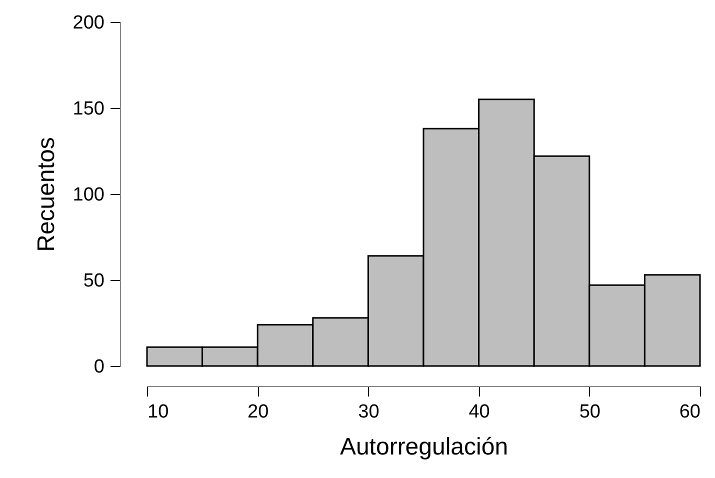 Image resolution: width=715 pixels, height=478 pixels. What do you see at coordinates (158, 412) in the screenshot?
I see `x-tick-label: 10` at bounding box center [158, 412].